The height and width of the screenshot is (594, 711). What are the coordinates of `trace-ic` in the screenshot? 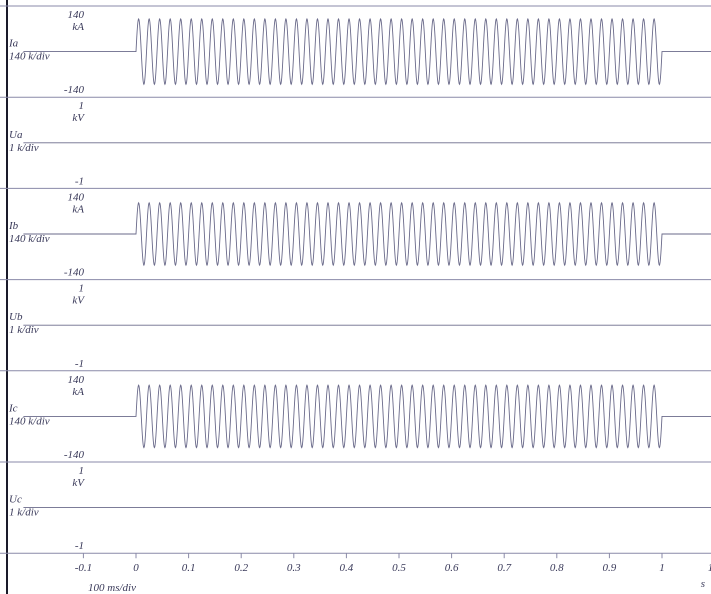 It's located at (367, 416).